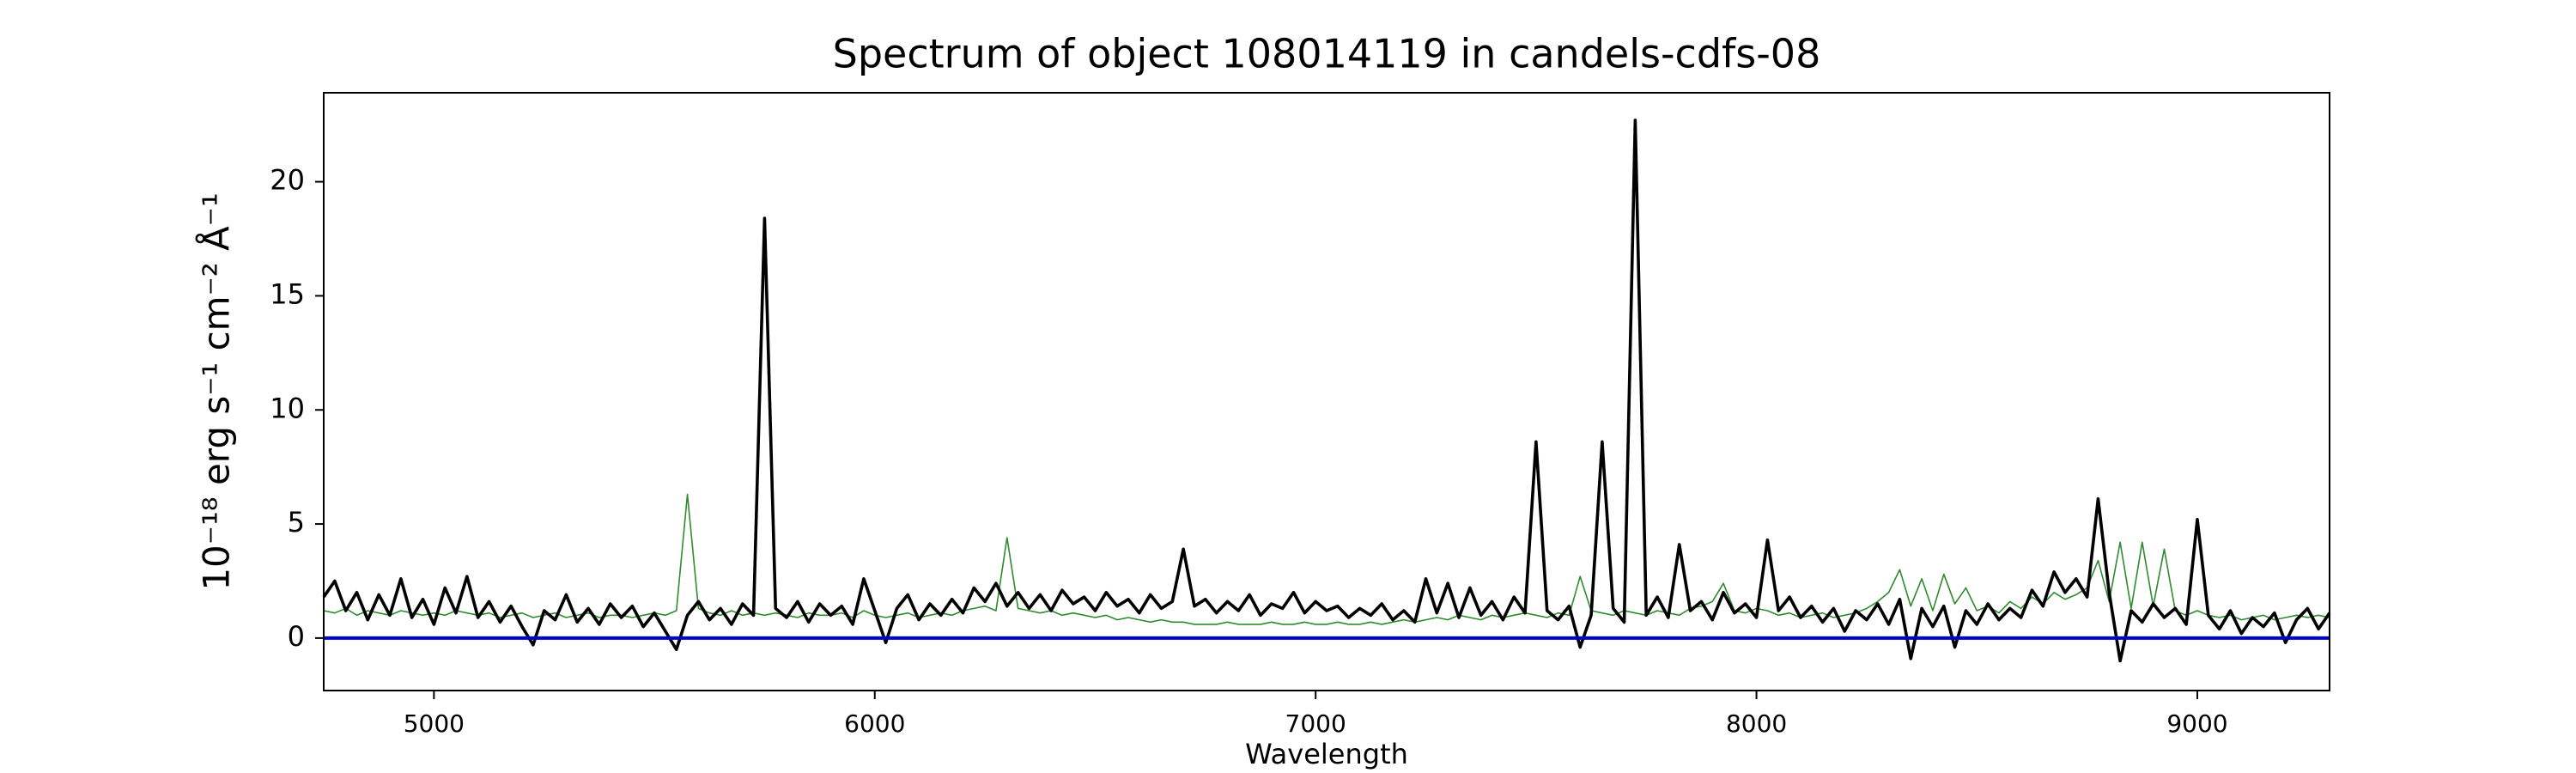 The image size is (2576, 773). Describe the element at coordinates (287, 293) in the screenshot. I see `y-tick-label: 15` at that location.